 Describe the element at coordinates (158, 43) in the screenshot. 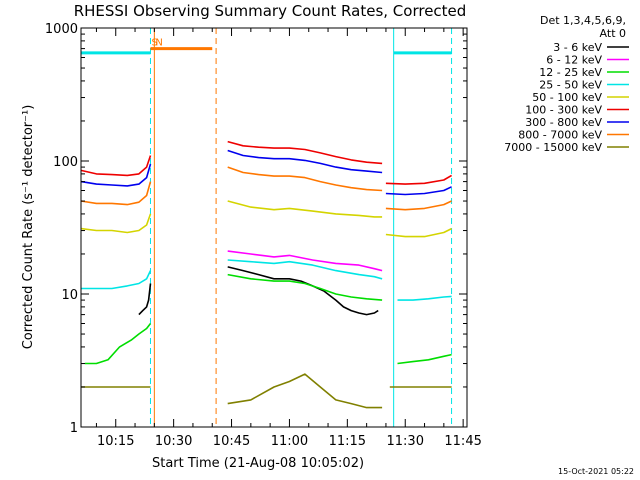

I see `state-bar-label: N` at that location.